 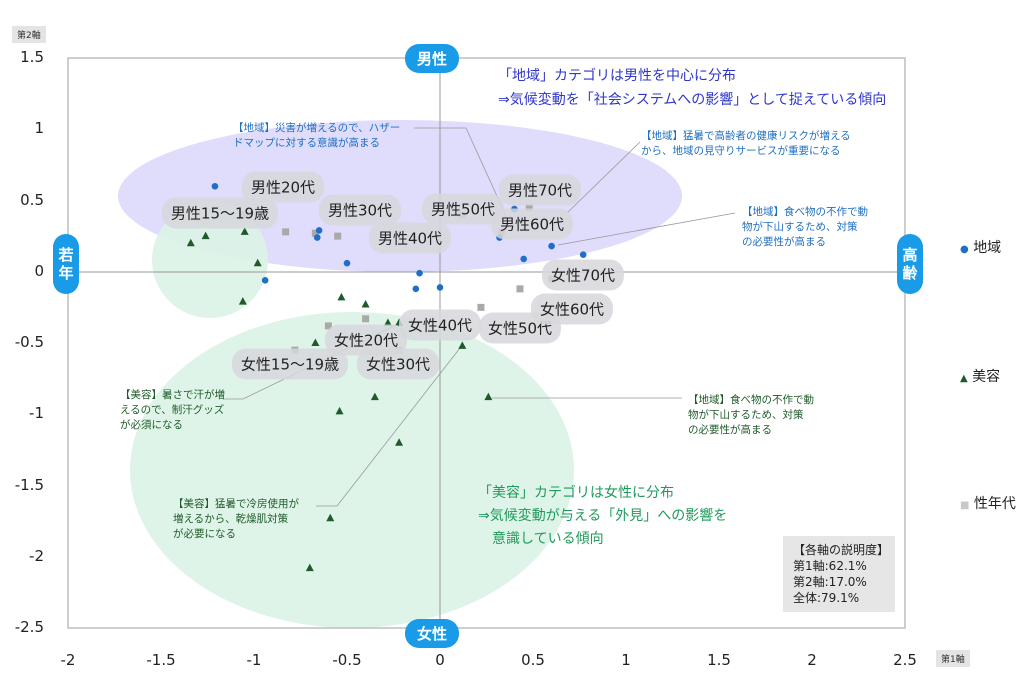 What do you see at coordinates (306, 143) in the screenshot?
I see `callout-line: ドマップに対する意識が高まる` at bounding box center [306, 143].